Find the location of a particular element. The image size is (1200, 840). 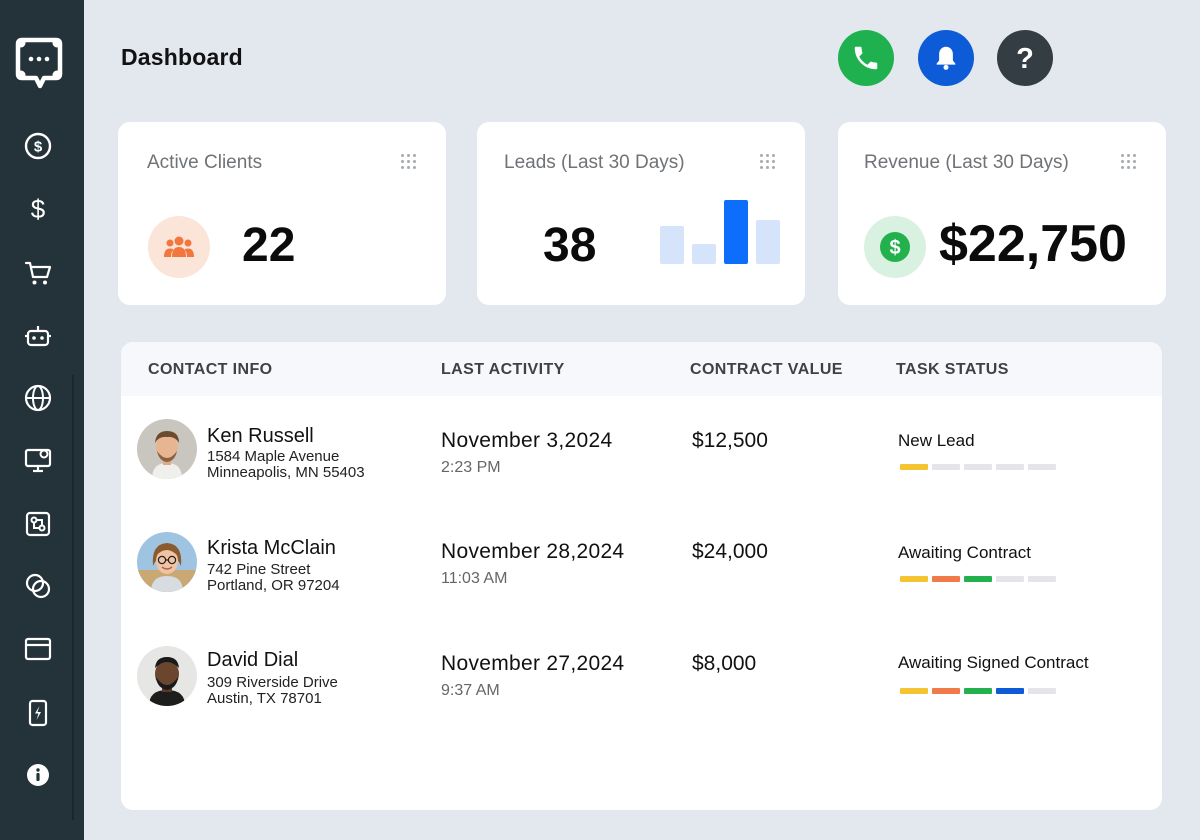

sidebar-item-payments: $ is located at coordinates (38, 146).